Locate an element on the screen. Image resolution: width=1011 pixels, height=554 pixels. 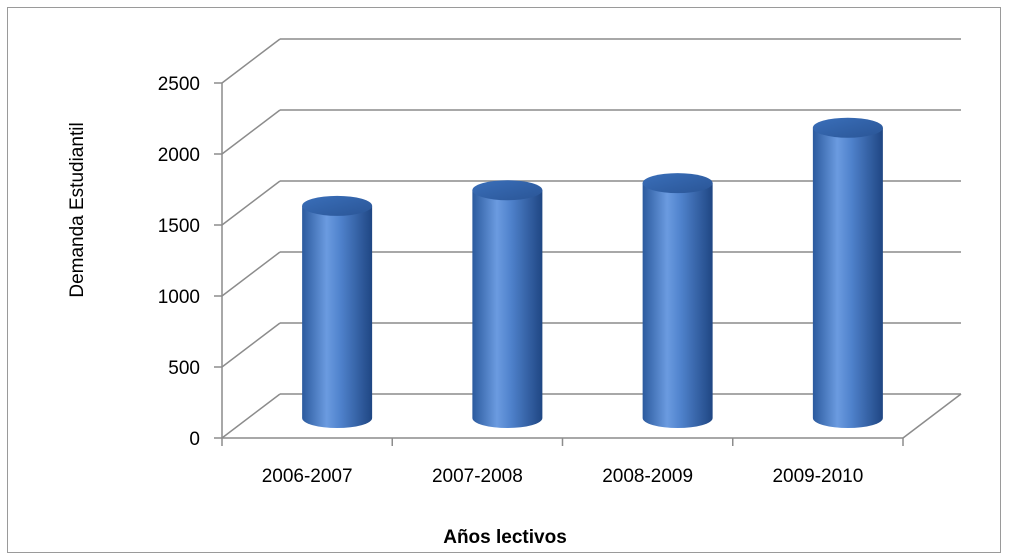
y-tick-label: 0 is located at coordinates (194, 439).